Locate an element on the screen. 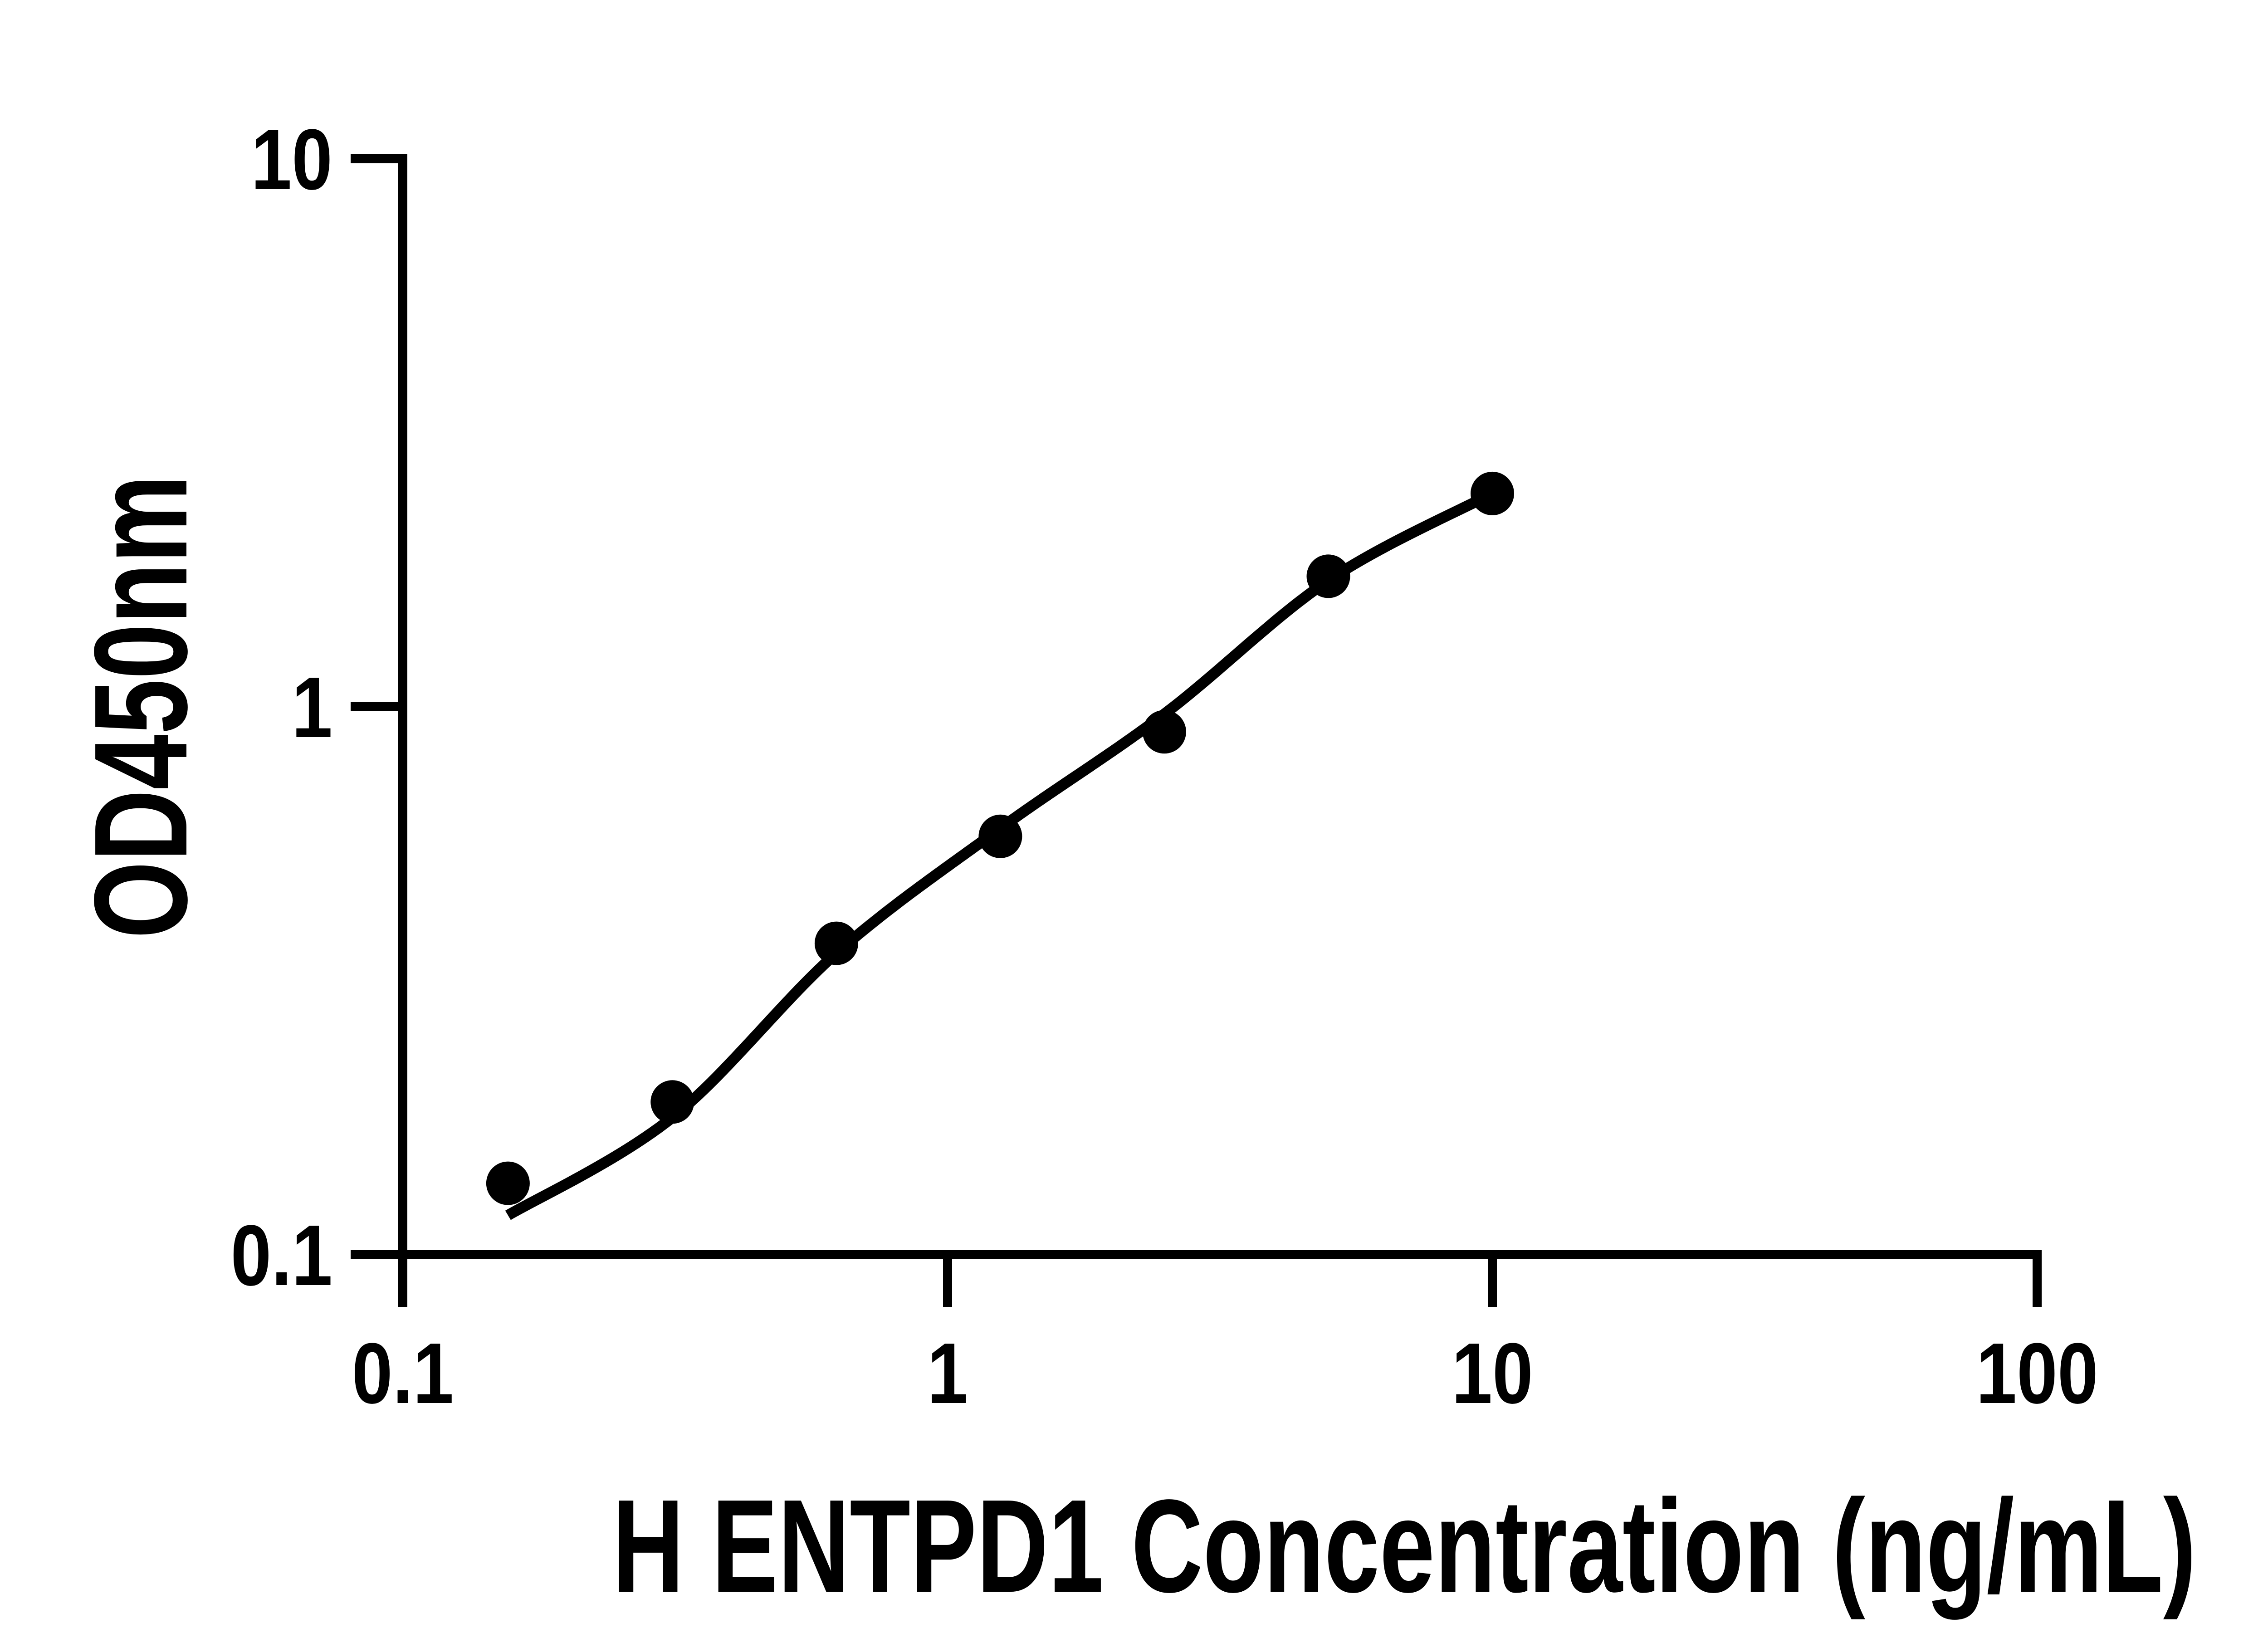  x-tick-label: 100 is located at coordinates (2037, 1373).